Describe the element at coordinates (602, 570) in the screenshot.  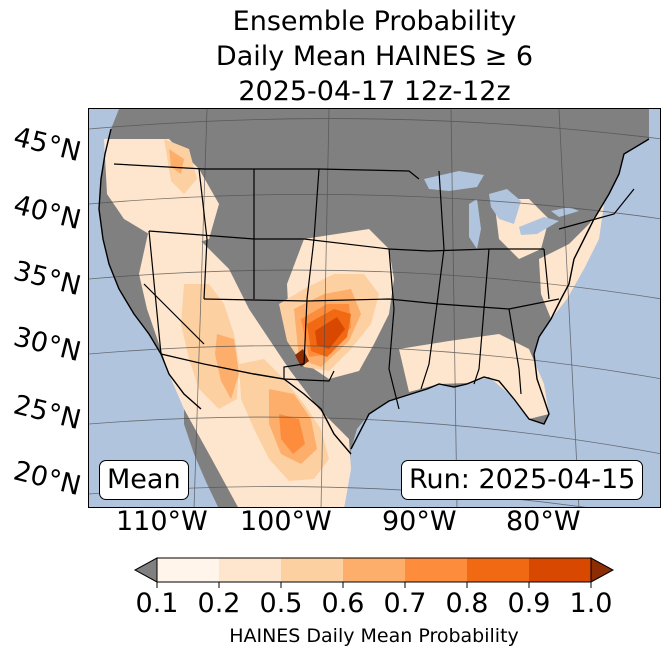
I see `colorbar-over-arrow` at that location.